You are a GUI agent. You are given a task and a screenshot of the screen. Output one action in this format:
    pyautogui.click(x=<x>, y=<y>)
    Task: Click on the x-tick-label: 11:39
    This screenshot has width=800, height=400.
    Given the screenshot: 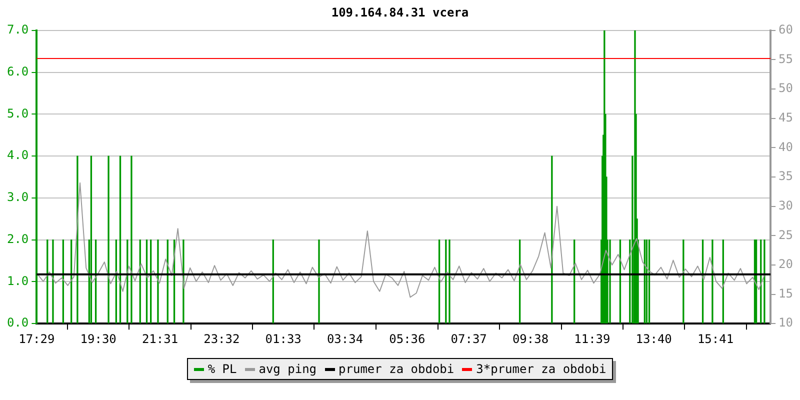 What is the action you would take?
    pyautogui.click(x=592, y=339)
    